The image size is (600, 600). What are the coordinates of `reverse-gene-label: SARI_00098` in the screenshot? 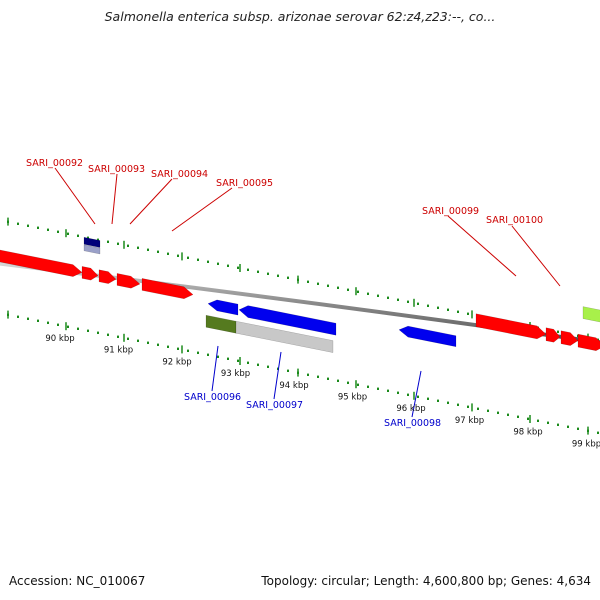 It's located at (412, 423).